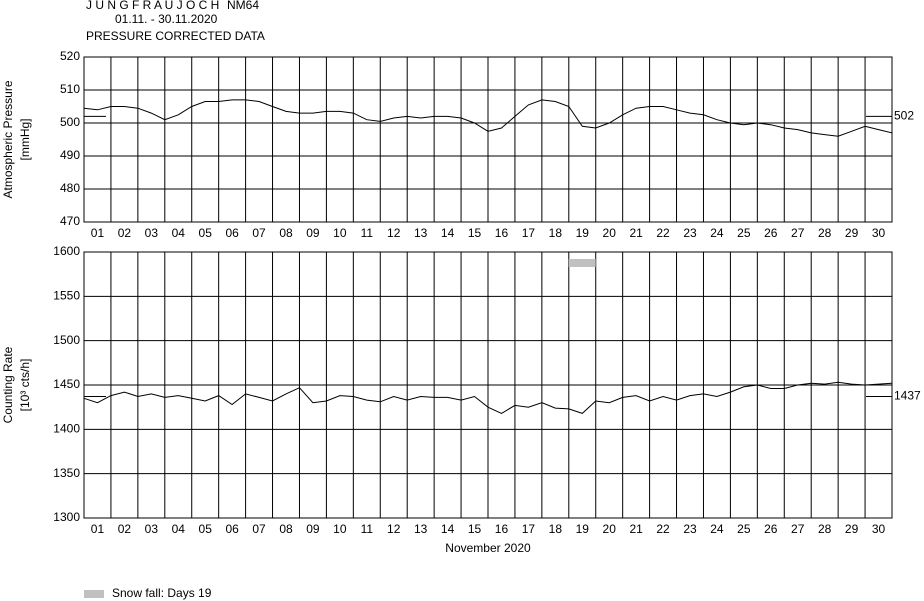 This screenshot has height=601, width=924. I want to click on title: J U N G F R A U J O C H, so click(152, 6).